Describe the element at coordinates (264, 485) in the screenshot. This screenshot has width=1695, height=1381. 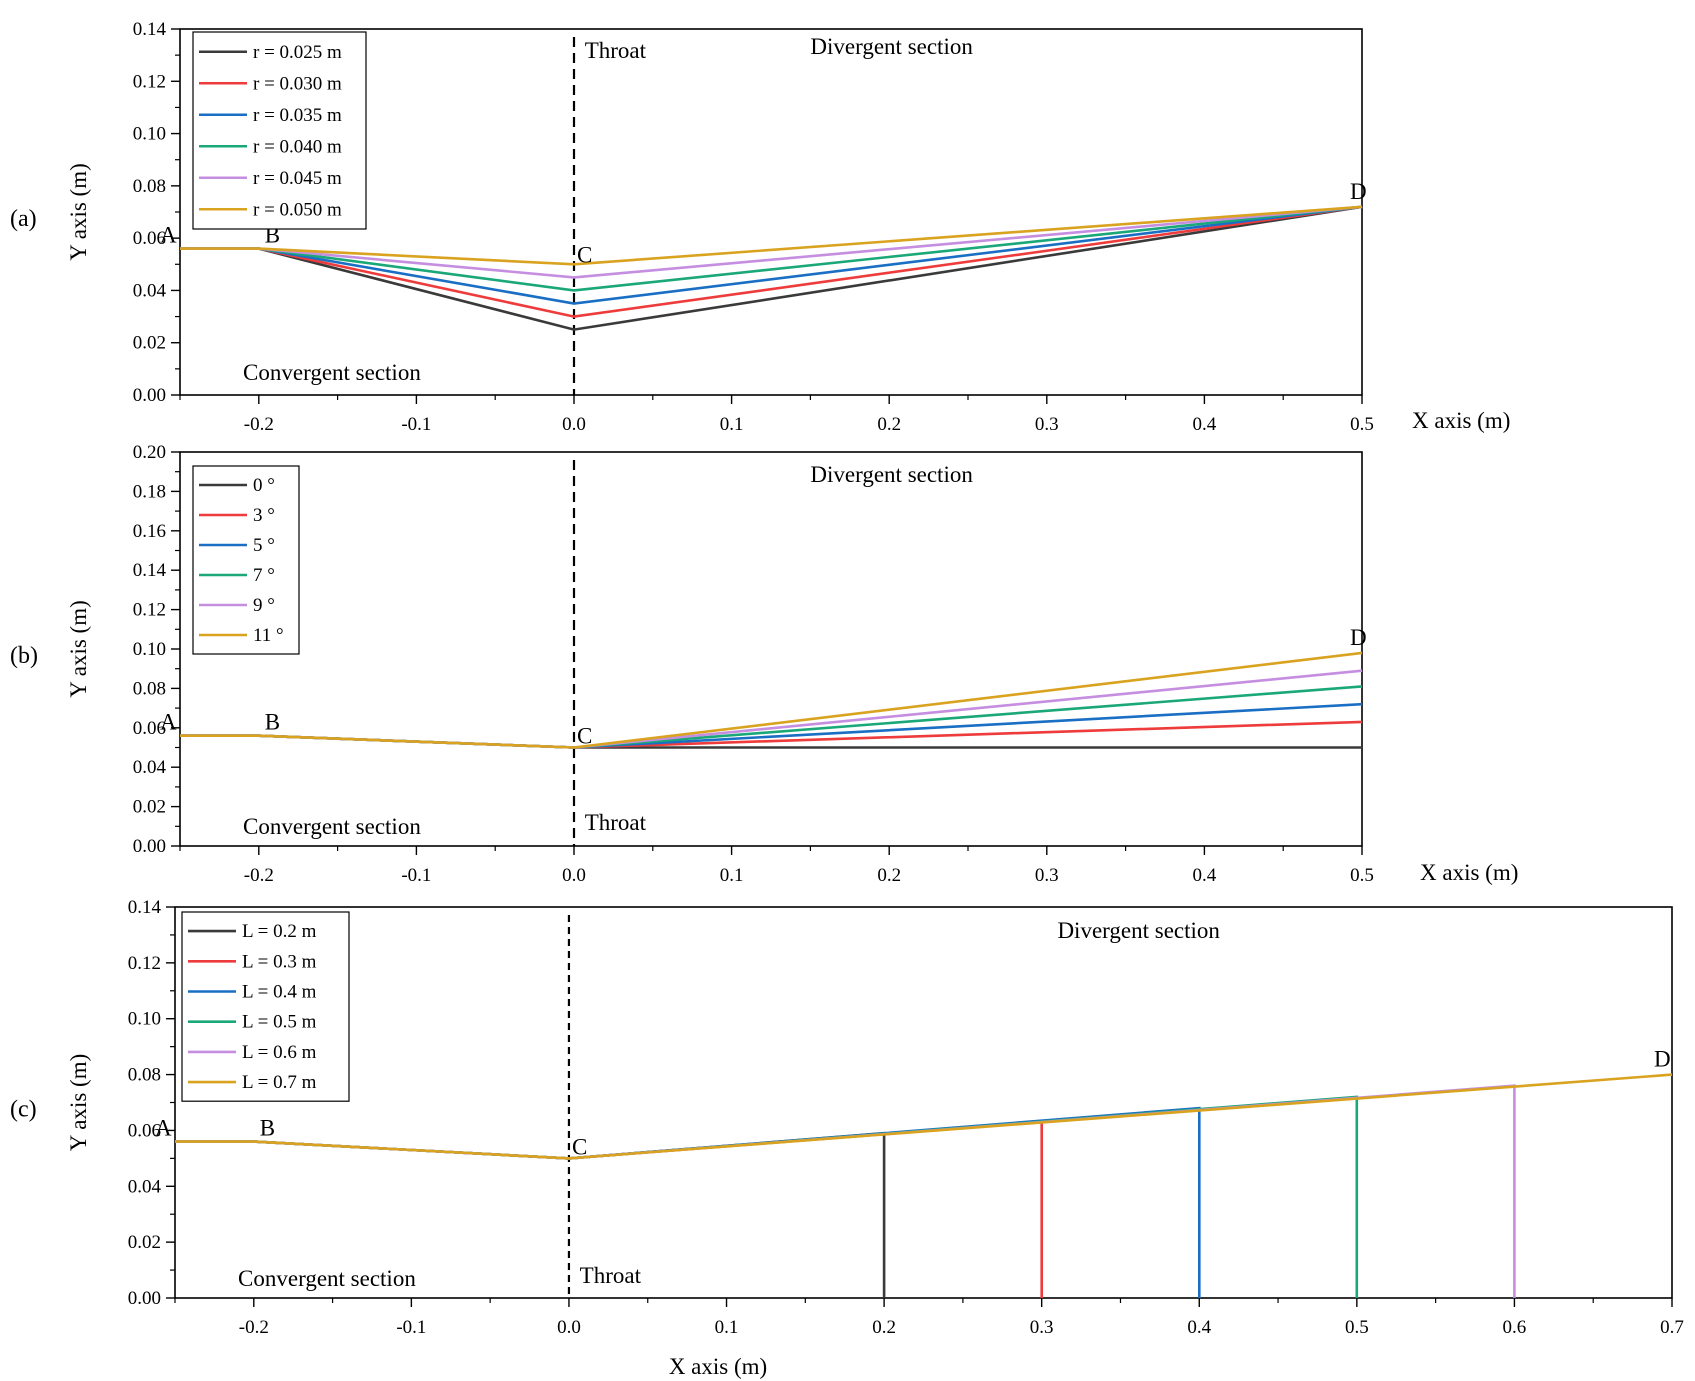
I see `legend-label: 0 °` at that location.